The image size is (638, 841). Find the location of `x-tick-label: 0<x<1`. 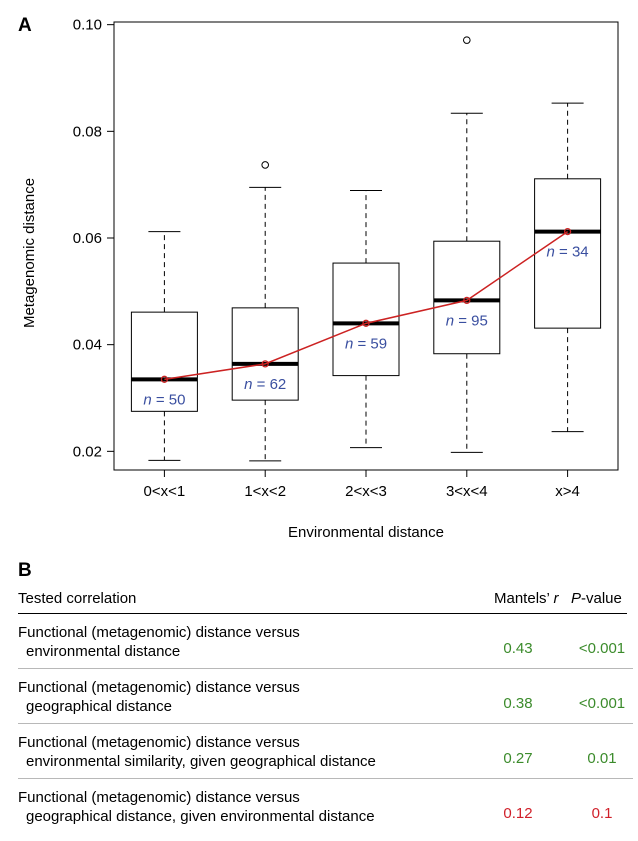

x-tick-label: 0<x<1 is located at coordinates (165, 491).